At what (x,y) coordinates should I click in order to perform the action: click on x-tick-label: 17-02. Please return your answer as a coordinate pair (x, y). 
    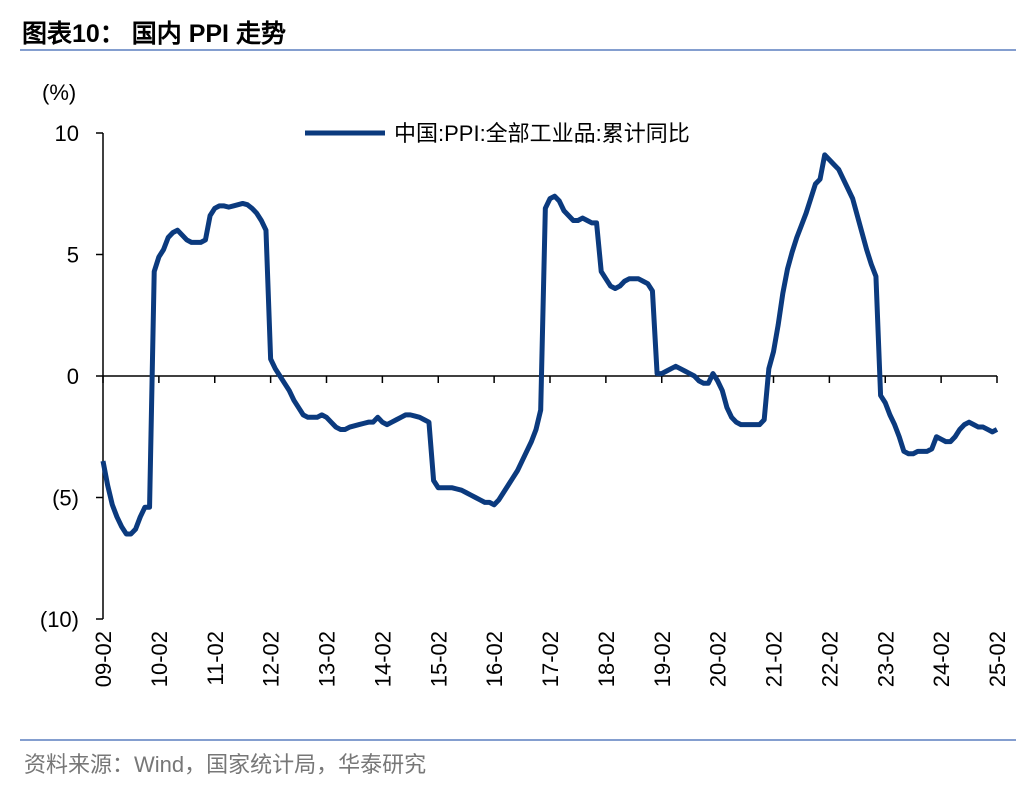
    Looking at the image, I should click on (550, 659).